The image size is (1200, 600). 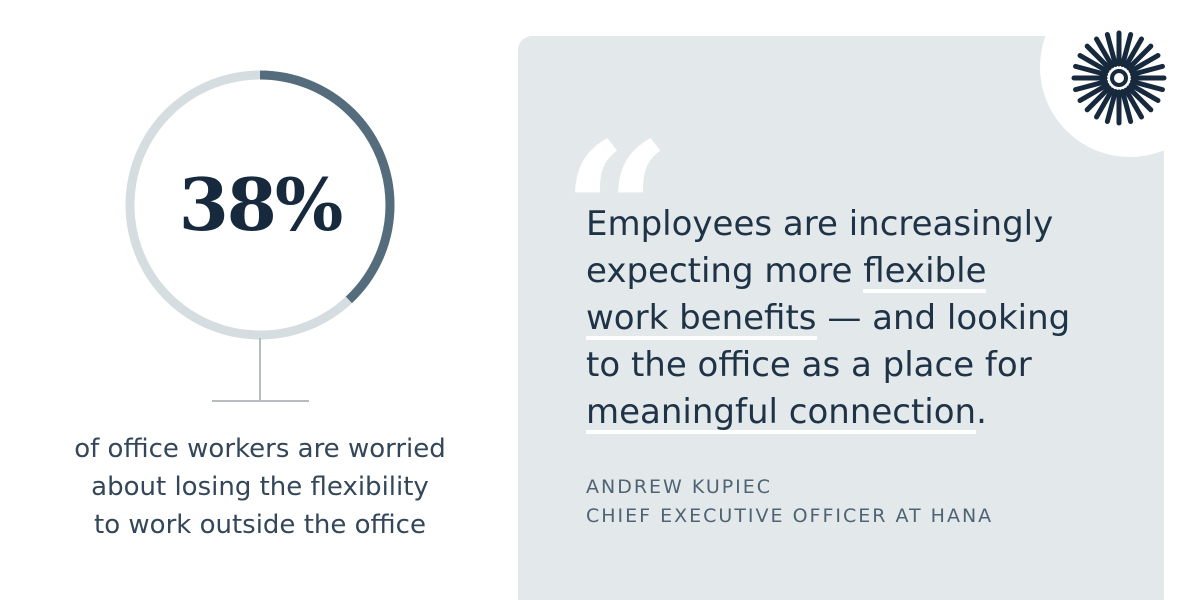 I want to click on caption-line: about losing the flexibility, so click(x=260, y=487).